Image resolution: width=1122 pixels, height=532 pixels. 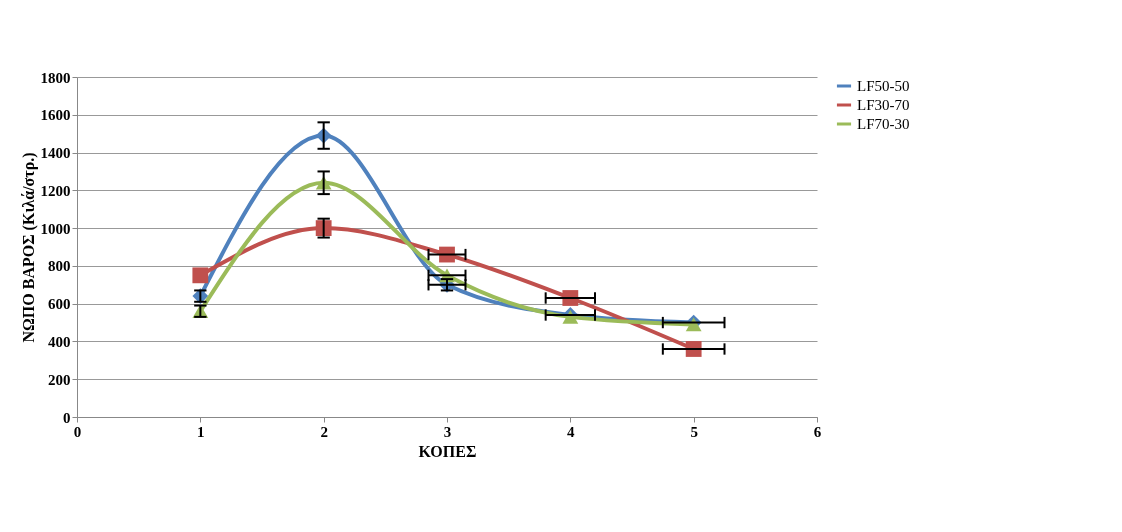 What do you see at coordinates (201, 431) in the screenshot?
I see `x-tick-label: 1` at bounding box center [201, 431].